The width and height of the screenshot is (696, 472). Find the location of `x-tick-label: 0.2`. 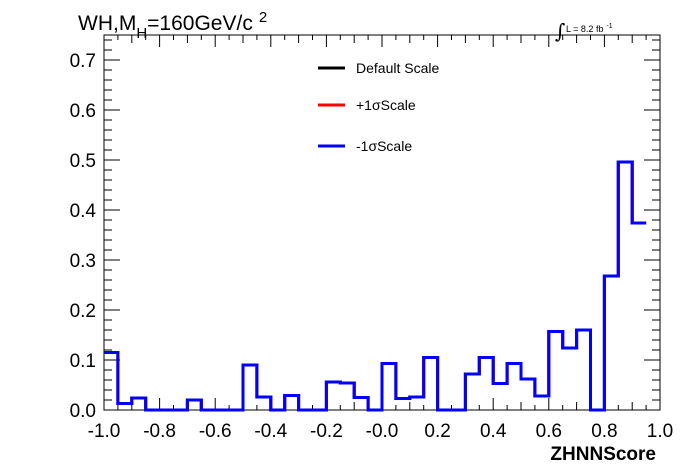

x-tick-label: 0.2 is located at coordinates (437, 431).